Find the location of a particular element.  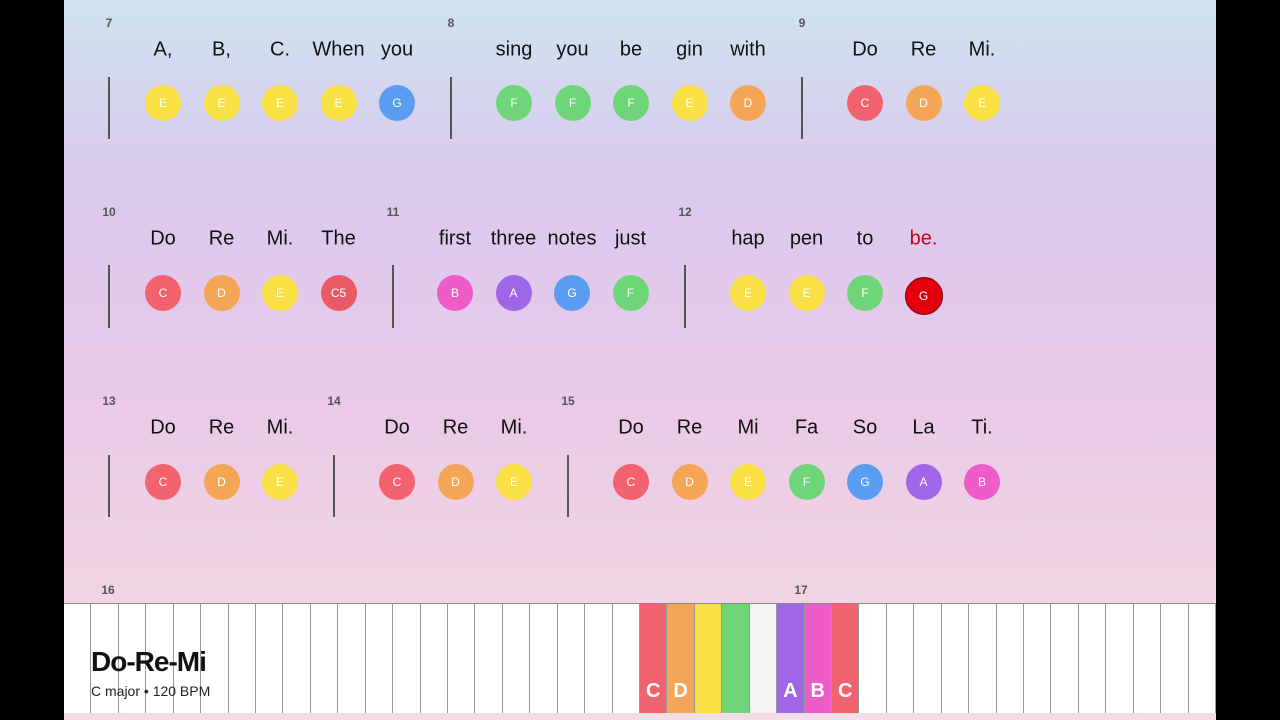

lyric: gin is located at coordinates (689, 49).